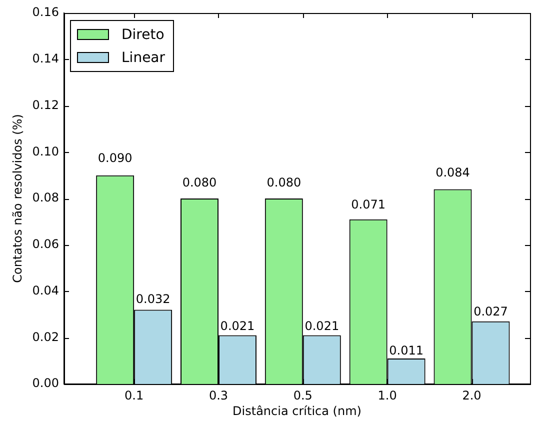 This screenshot has height=423, width=537. What do you see at coordinates (491, 311) in the screenshot?
I see `data-label: 0.027` at bounding box center [491, 311].